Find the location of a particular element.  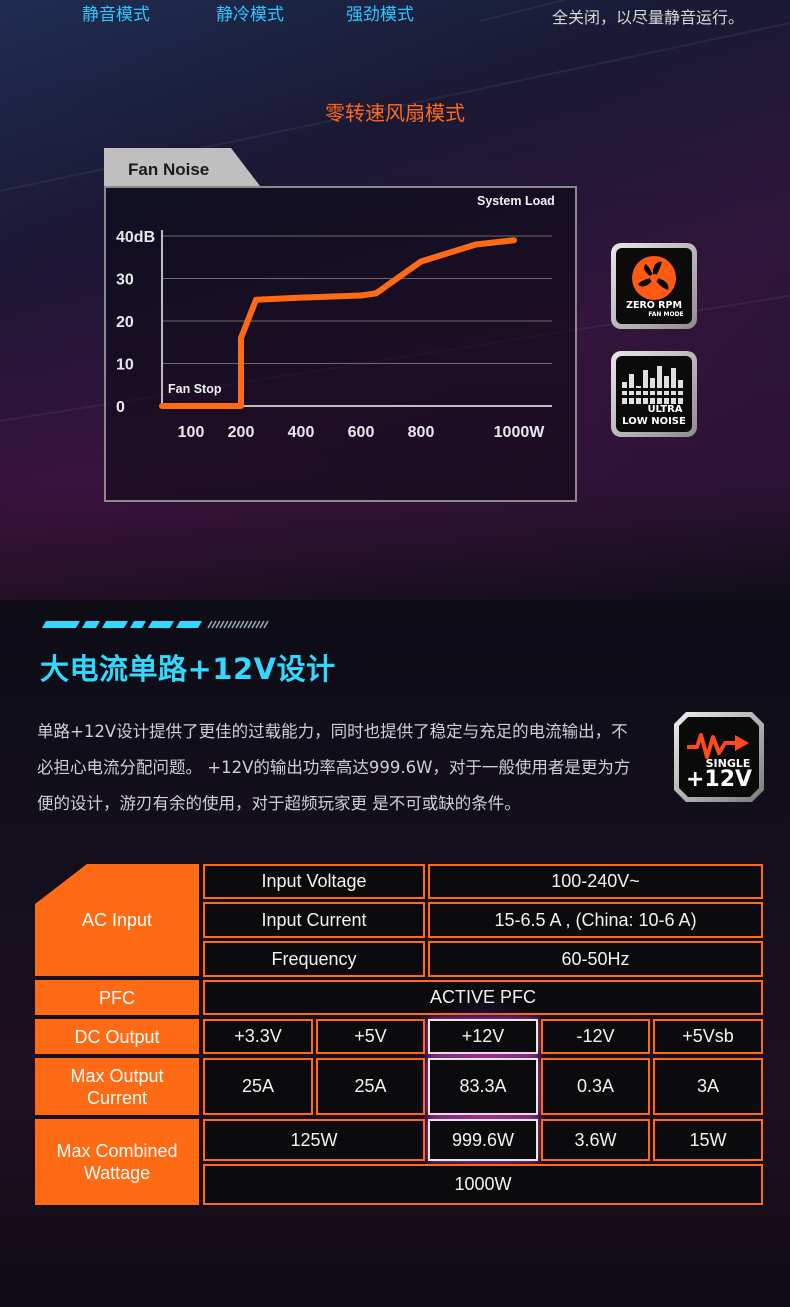

combined-wattage-value: 3.6W is located at coordinates (595, 1139).